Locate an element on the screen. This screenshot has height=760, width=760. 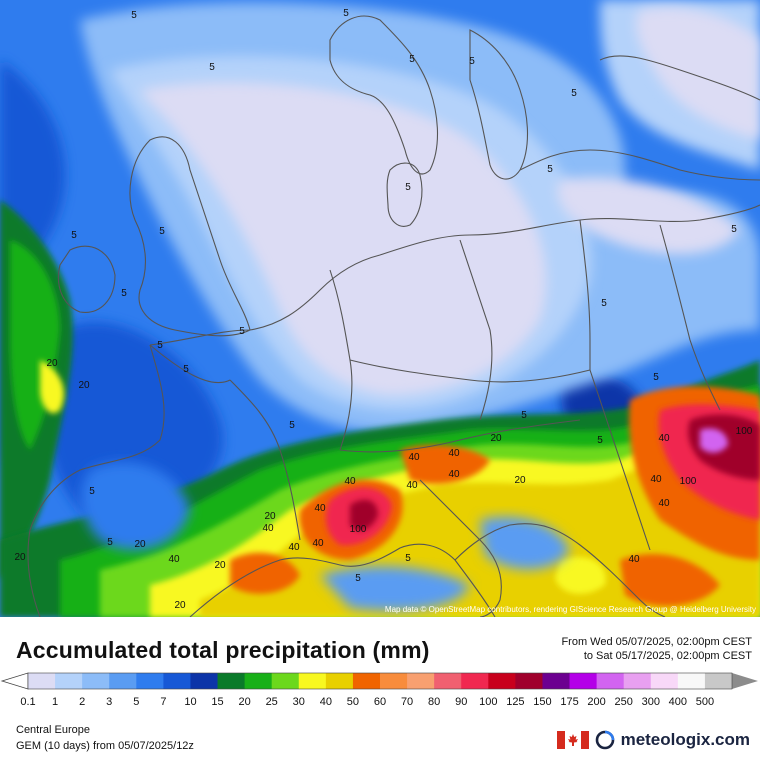
region-label: Central Europe is located at coordinates (53, 730).